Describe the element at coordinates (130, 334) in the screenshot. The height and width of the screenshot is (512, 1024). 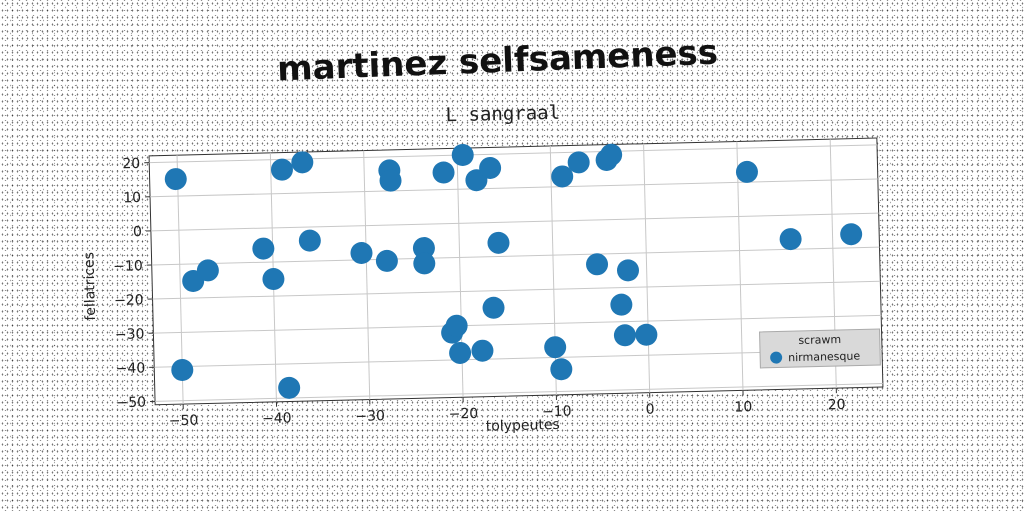
I see `y-tick-label: −30` at that location.